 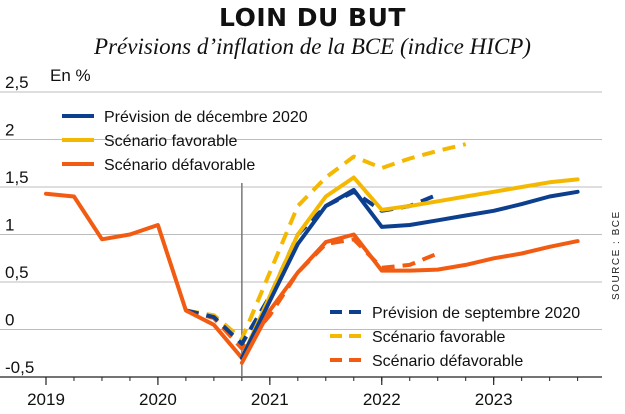 I want to click on y-tick-label: -0,5, so click(x=19, y=367).